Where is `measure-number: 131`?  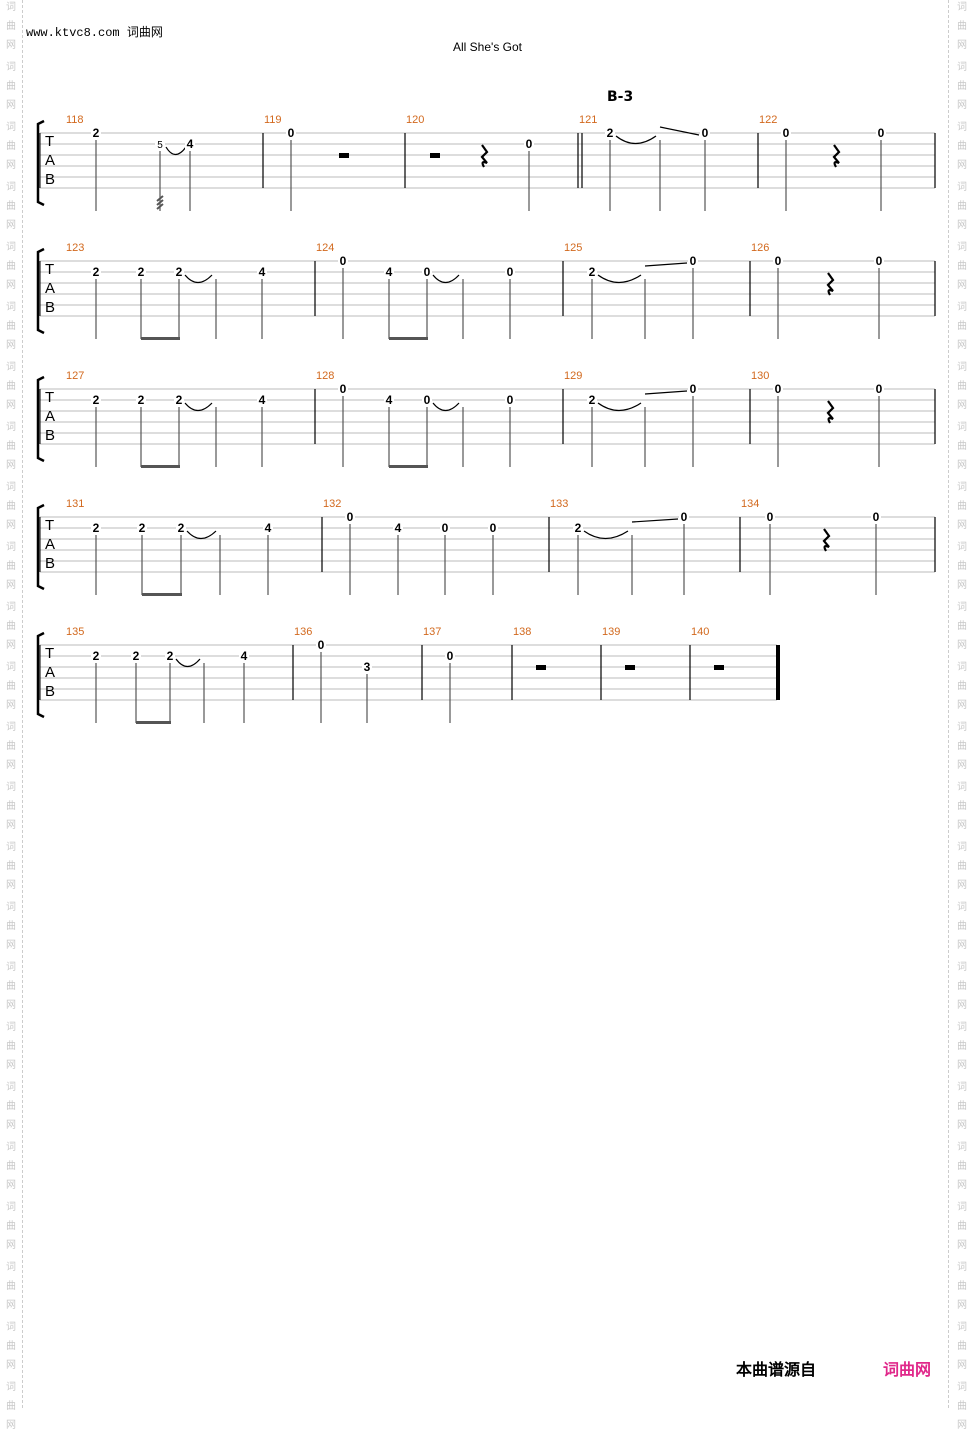 measure-number: 131 is located at coordinates (75, 504).